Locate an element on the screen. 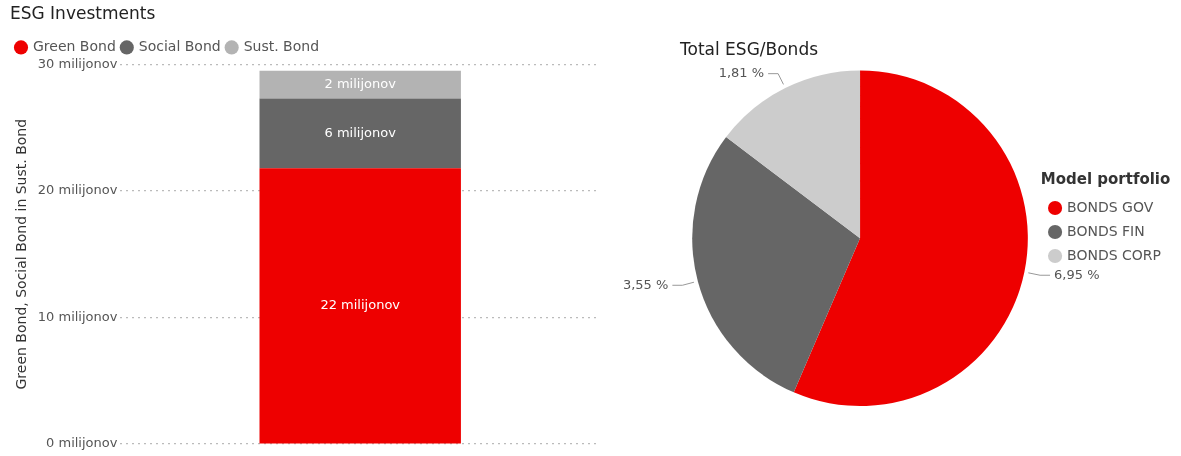 This screenshot has height=456, width=1181. legend-label: BONDS GOV is located at coordinates (1110, 206).